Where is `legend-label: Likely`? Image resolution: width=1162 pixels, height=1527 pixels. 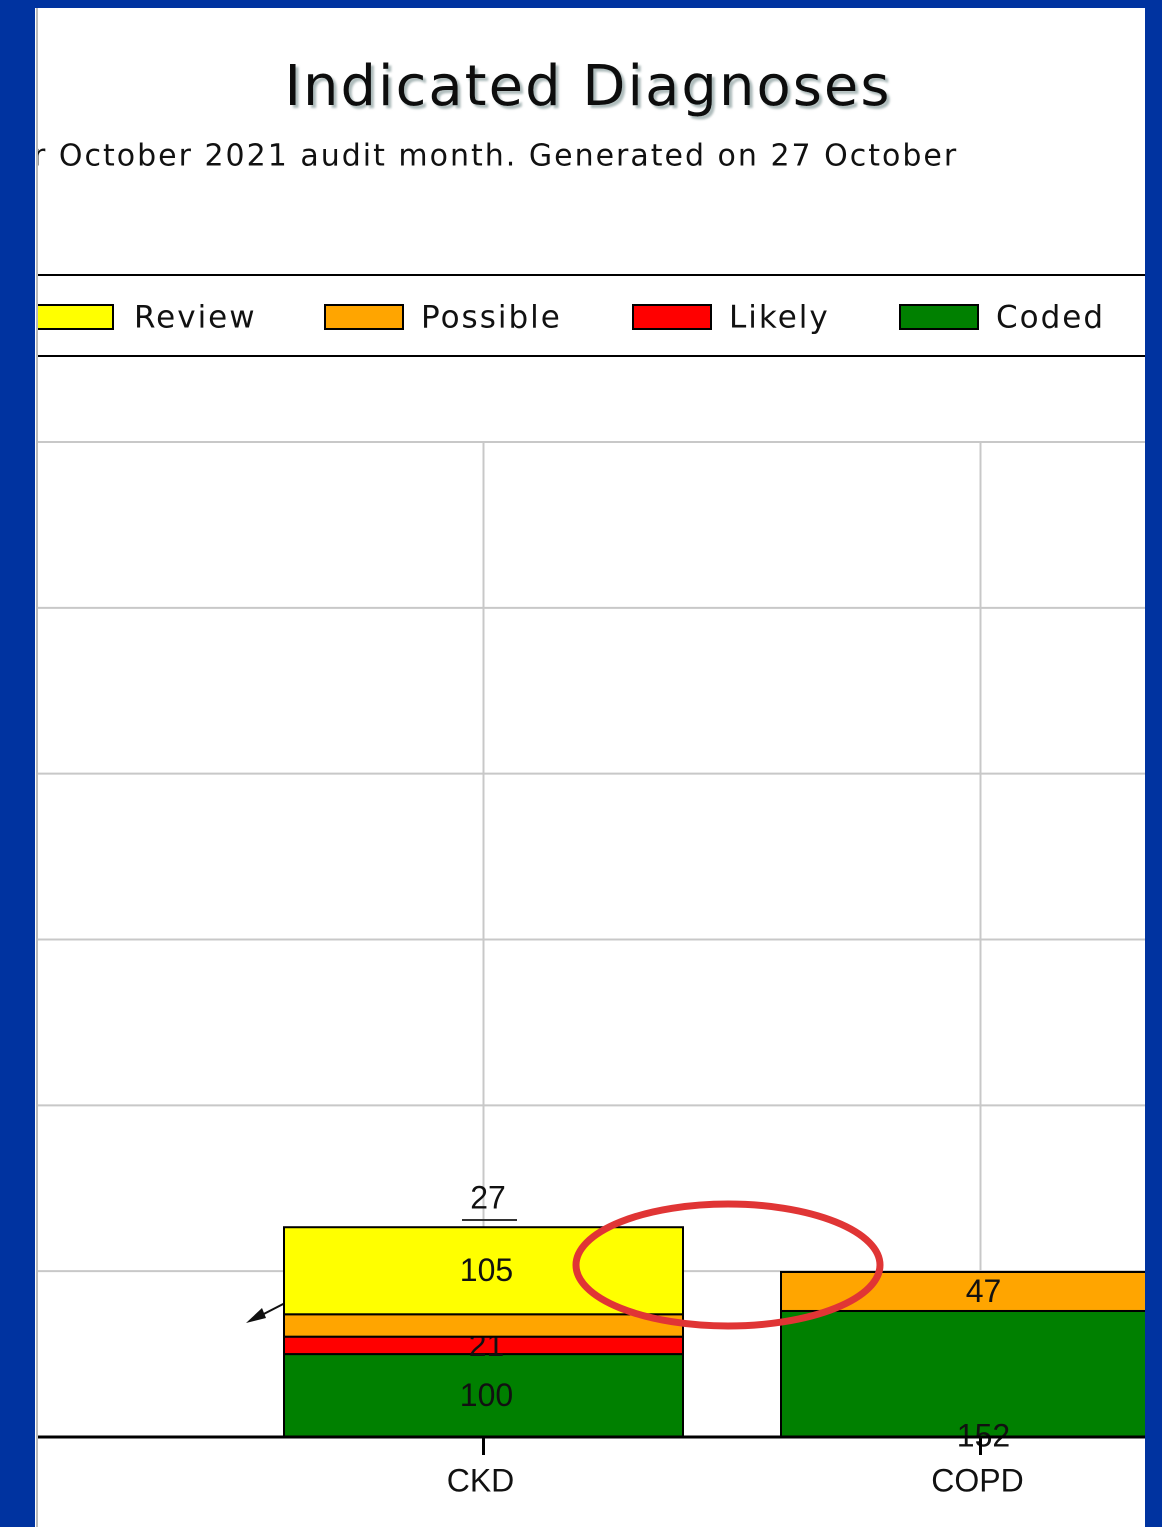 legend-label: Likely is located at coordinates (779, 318).